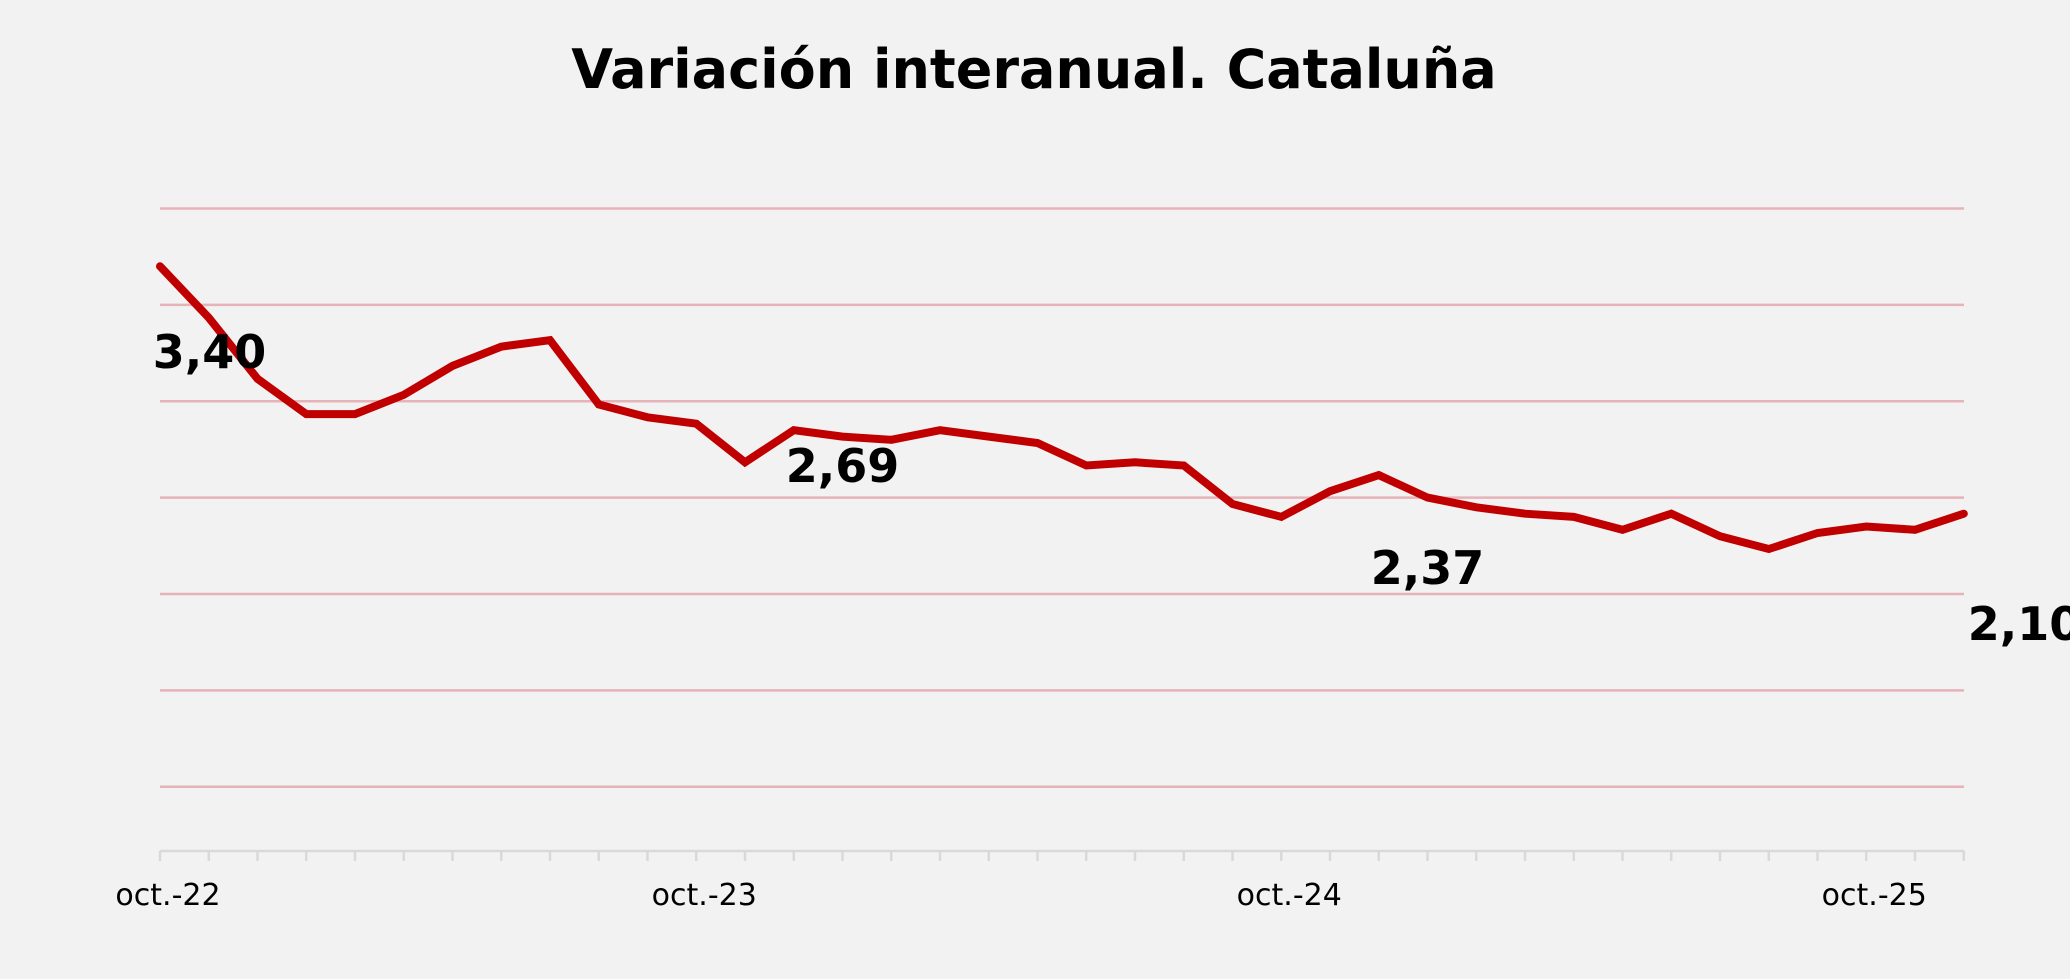  What do you see at coordinates (1020, 895) in the screenshot?
I see `x-axis-labels: oct.-22 oct.-23 oct.-24 oct.-25` at bounding box center [1020, 895].